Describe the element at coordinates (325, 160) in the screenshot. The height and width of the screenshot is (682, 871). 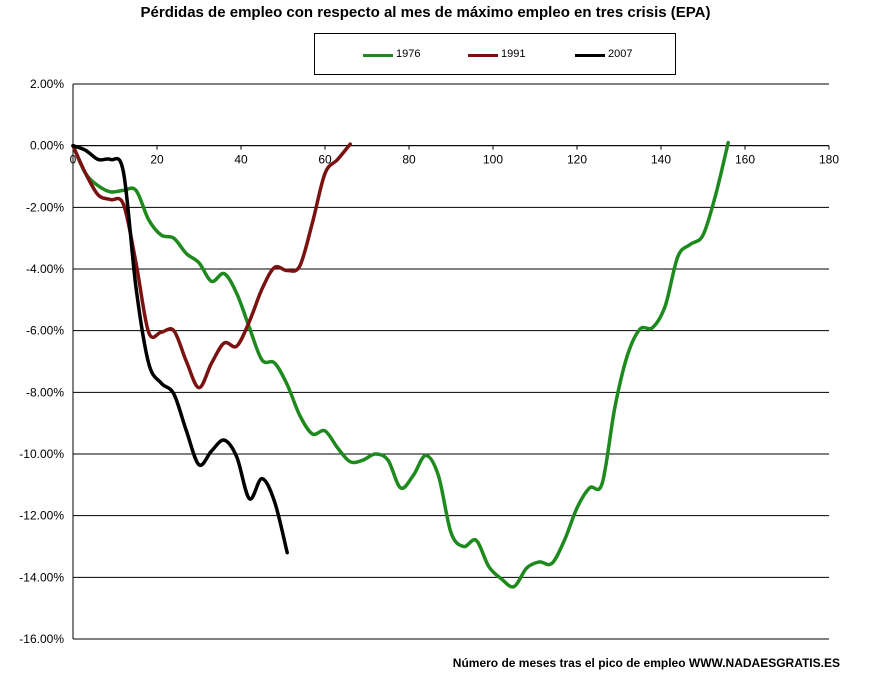
I see `x-tick-label: 60` at that location.